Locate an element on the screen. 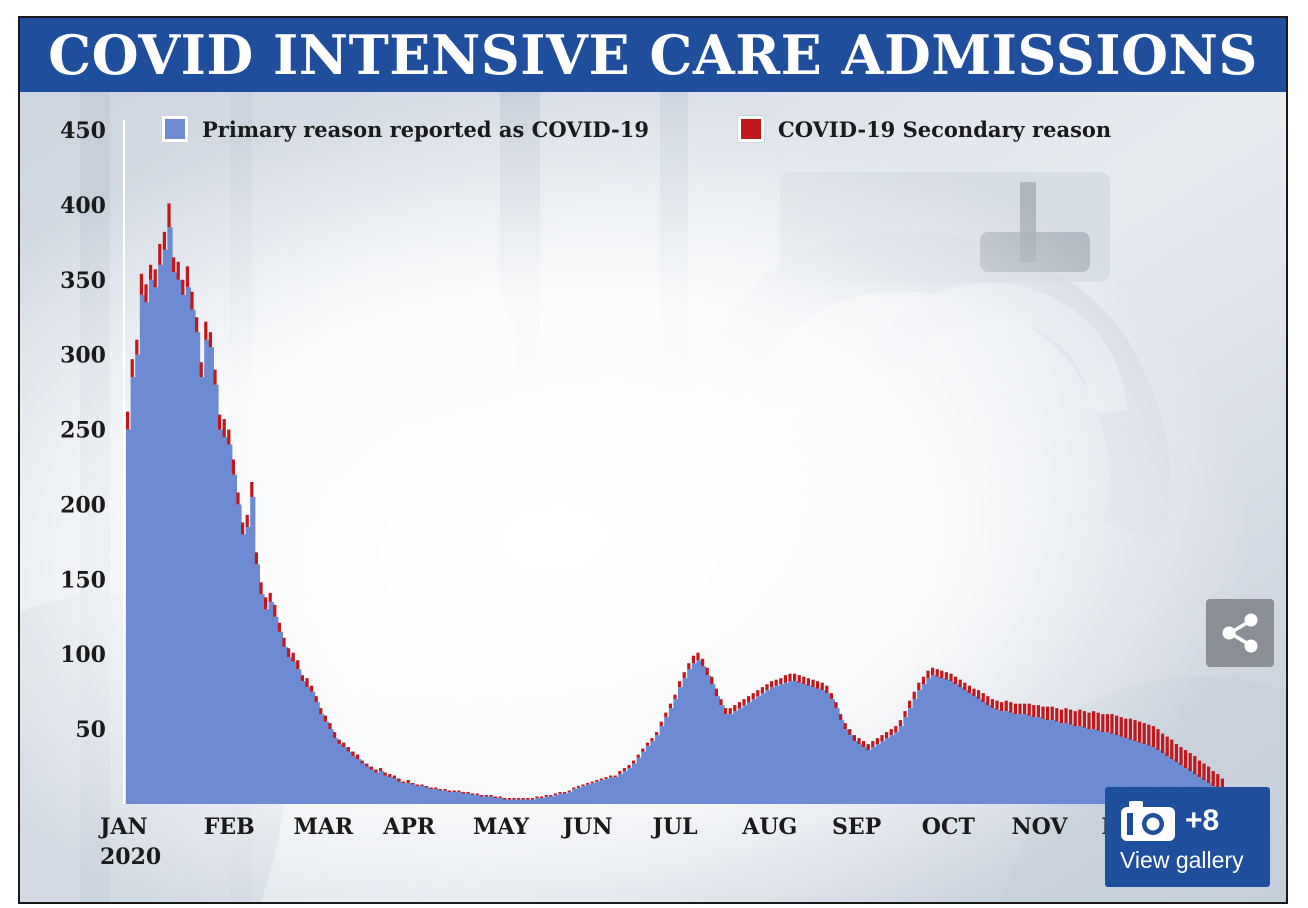  legend-item-primary: Primary reason reported as COVID-19 is located at coordinates (405, 129).